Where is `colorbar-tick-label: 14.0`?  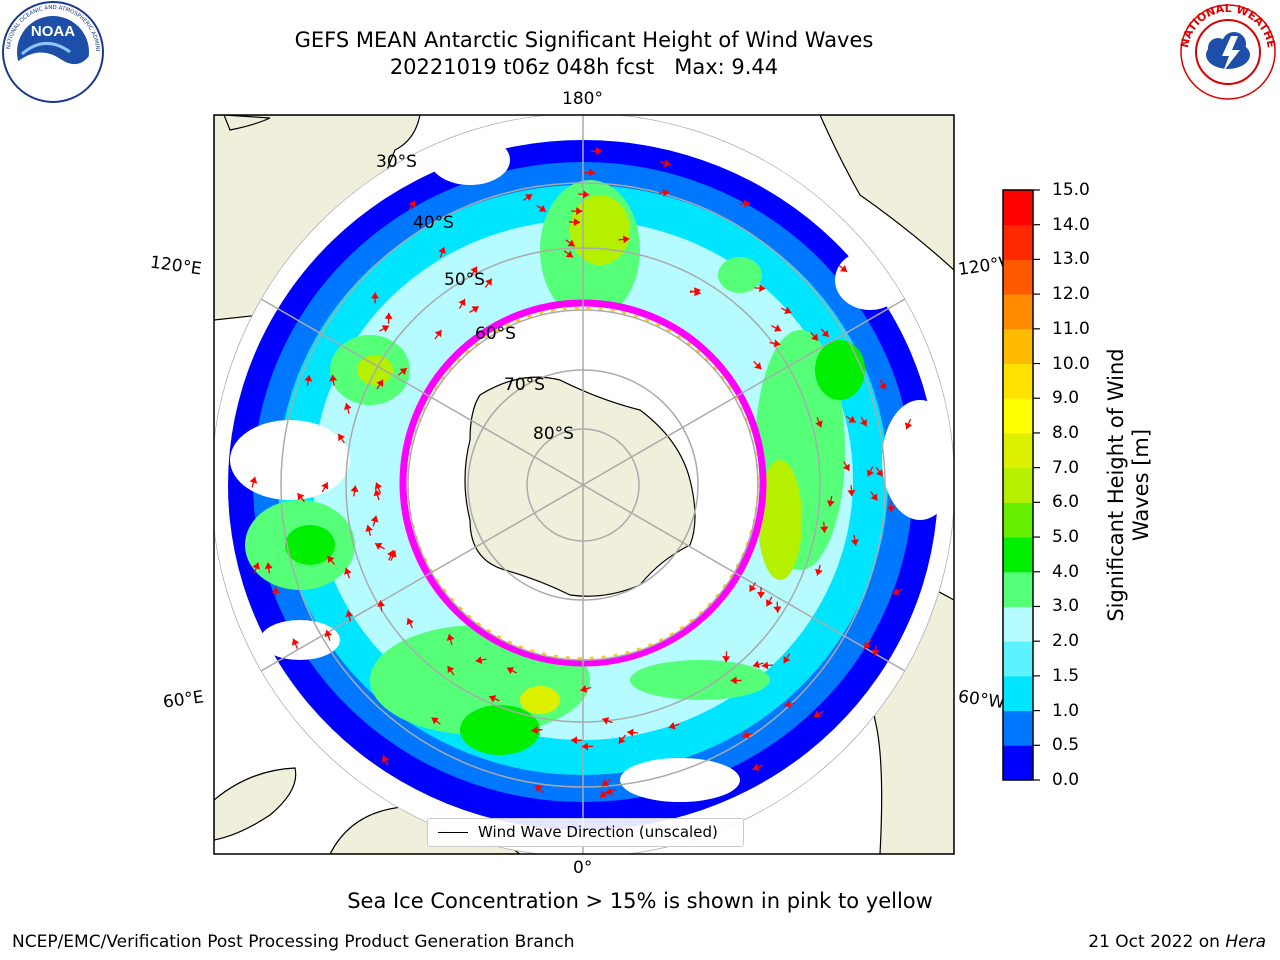 colorbar-tick-label: 14.0 is located at coordinates (1071, 224).